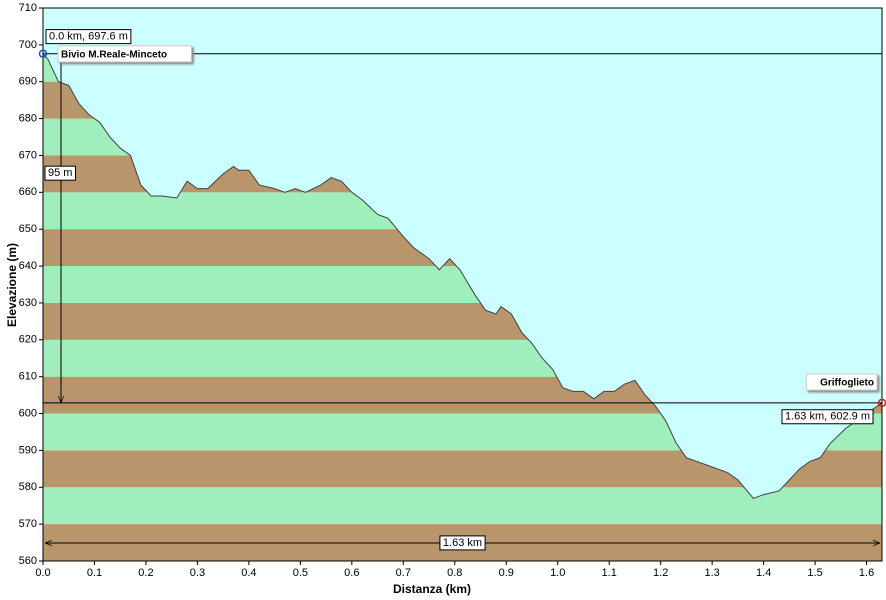  I want to click on x-tick-label: 0.2, so click(145, 573).